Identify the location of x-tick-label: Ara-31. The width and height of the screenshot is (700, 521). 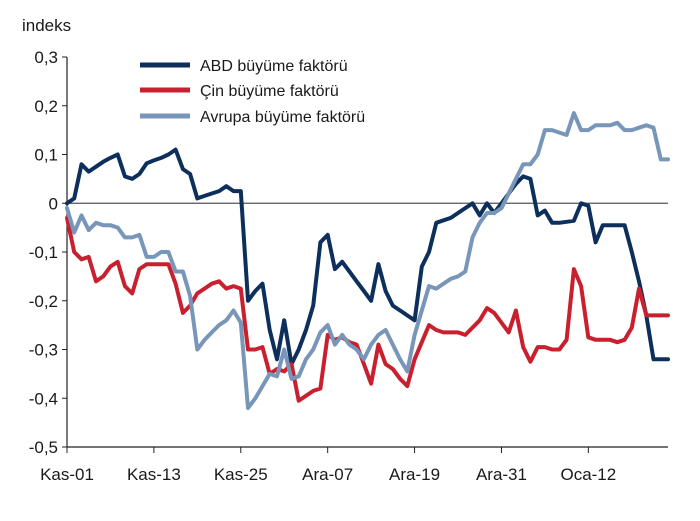
(501, 474).